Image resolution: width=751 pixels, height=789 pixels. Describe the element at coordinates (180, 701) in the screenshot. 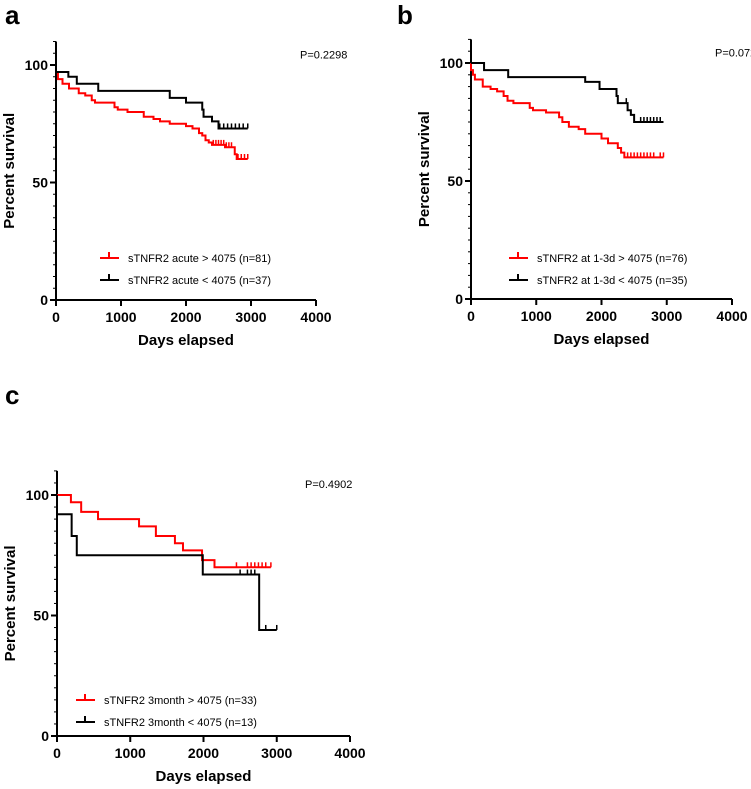

I see `legend-label: sTNFR2 3month > 4075 (n=33)` at that location.